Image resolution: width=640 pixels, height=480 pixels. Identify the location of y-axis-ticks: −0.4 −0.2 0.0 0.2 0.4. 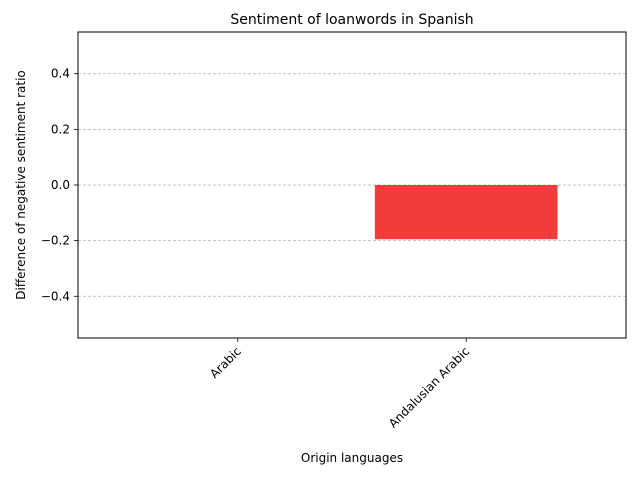
(59, 185).